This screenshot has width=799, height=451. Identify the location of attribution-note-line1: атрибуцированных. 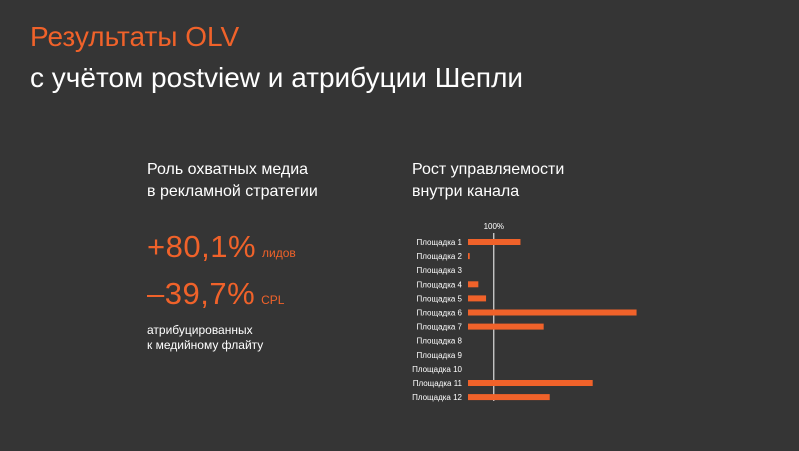
(200, 330).